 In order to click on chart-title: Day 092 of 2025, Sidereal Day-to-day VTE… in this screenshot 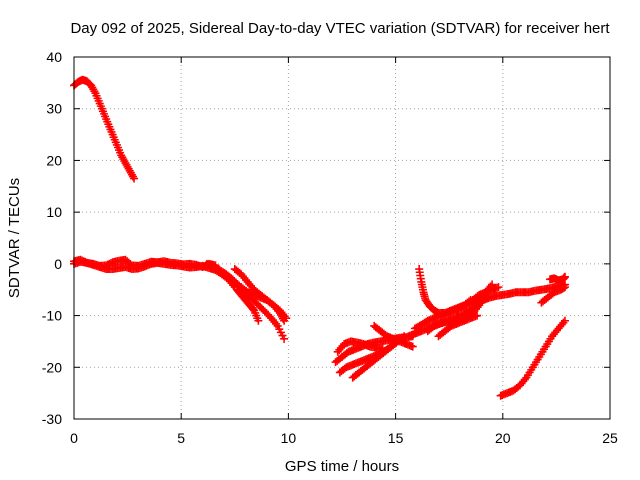, I will do `click(340, 28)`.